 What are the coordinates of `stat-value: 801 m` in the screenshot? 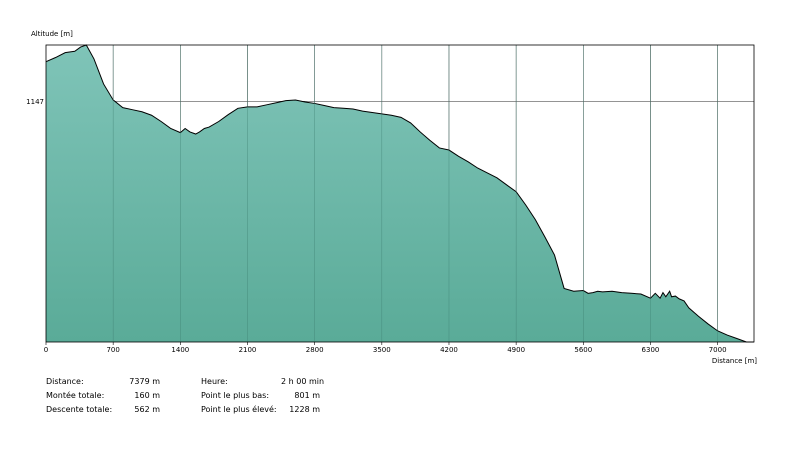 It's located at (307, 395).